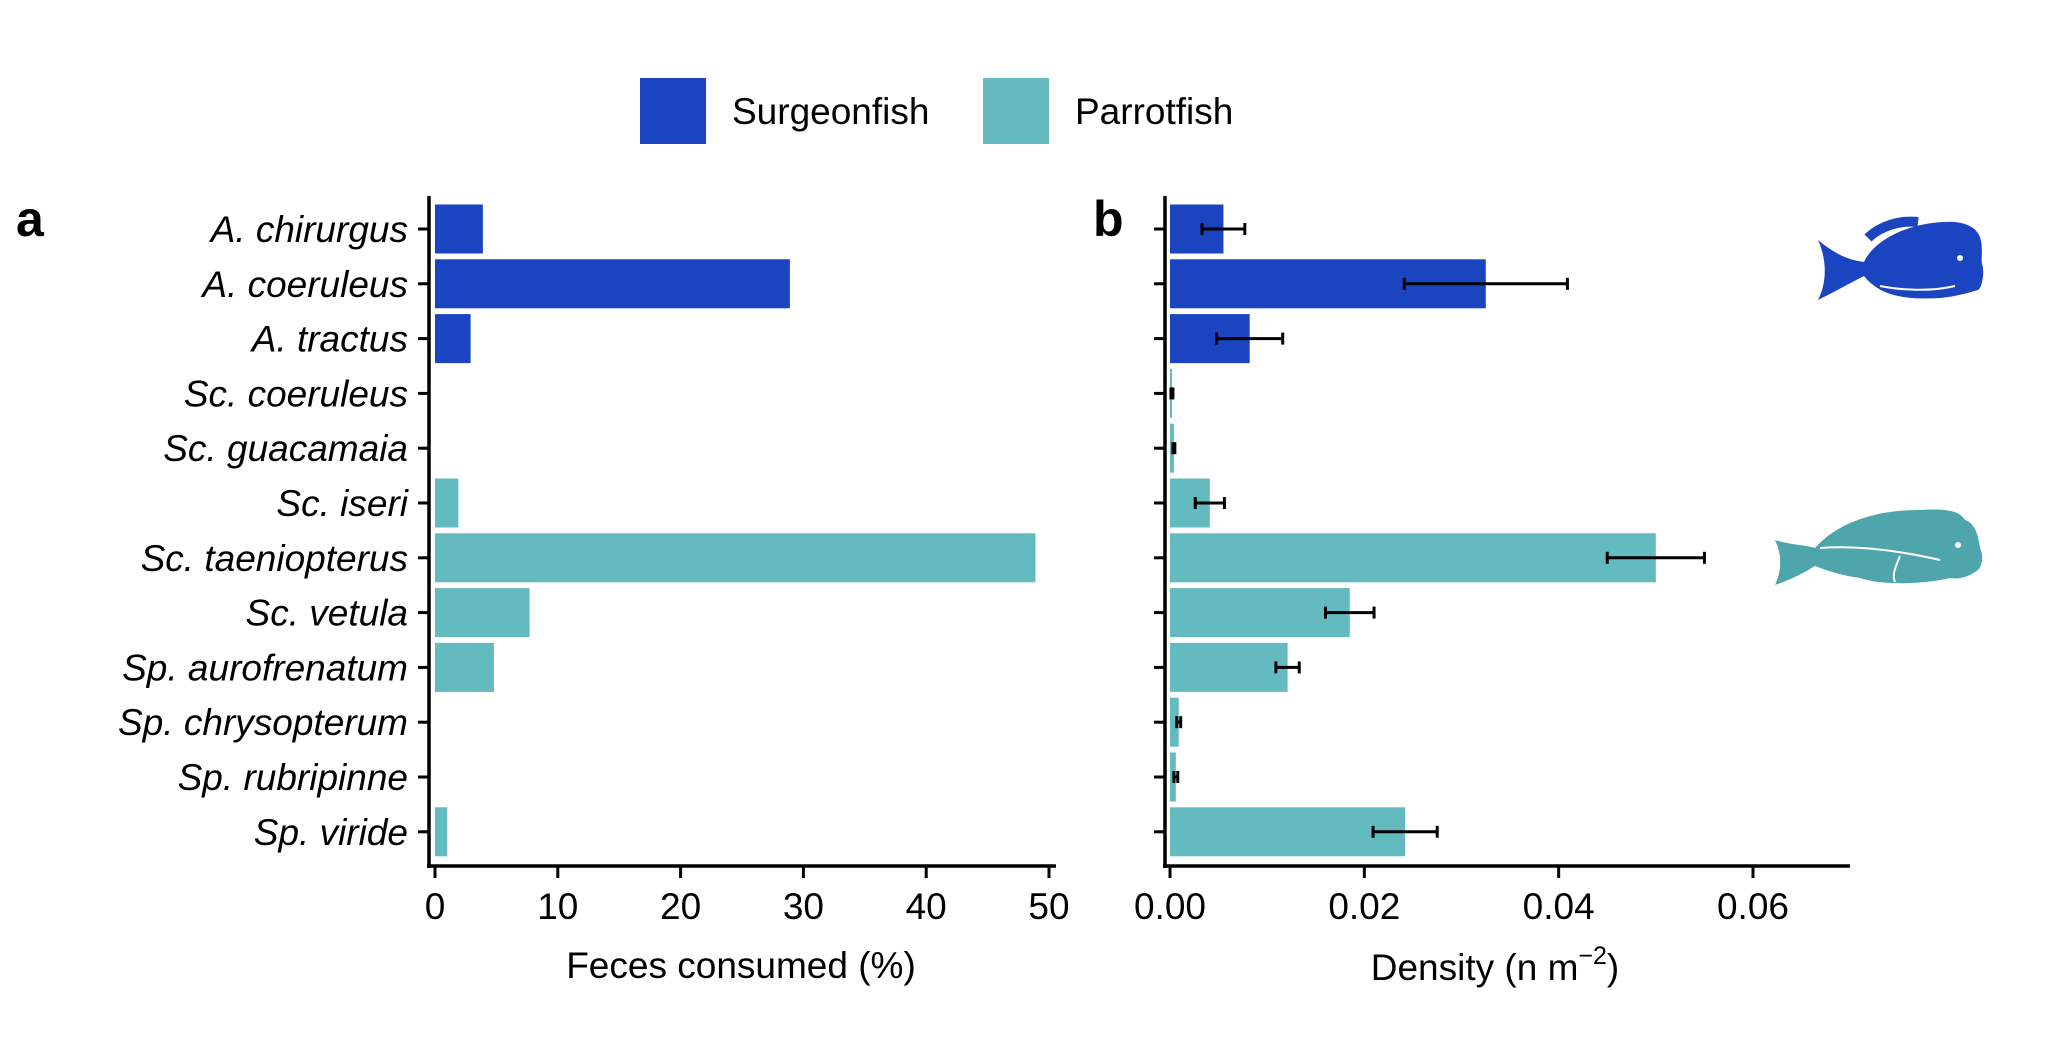 The height and width of the screenshot is (1062, 2055). I want to click on panel-b-bar-sp-aurofrenatum, so click(1229, 667).